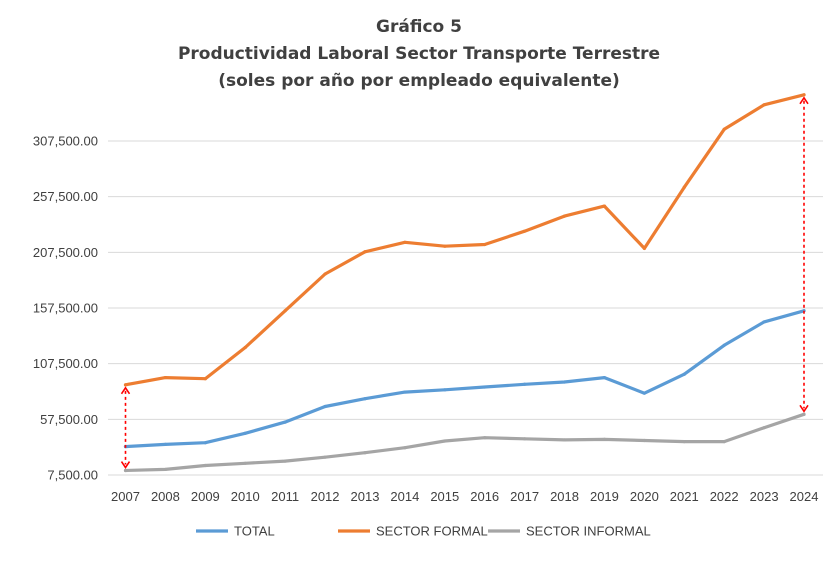 Image resolution: width=838 pixels, height=562 pixels. I want to click on y-tick-label: 107,500.00, so click(65, 363).